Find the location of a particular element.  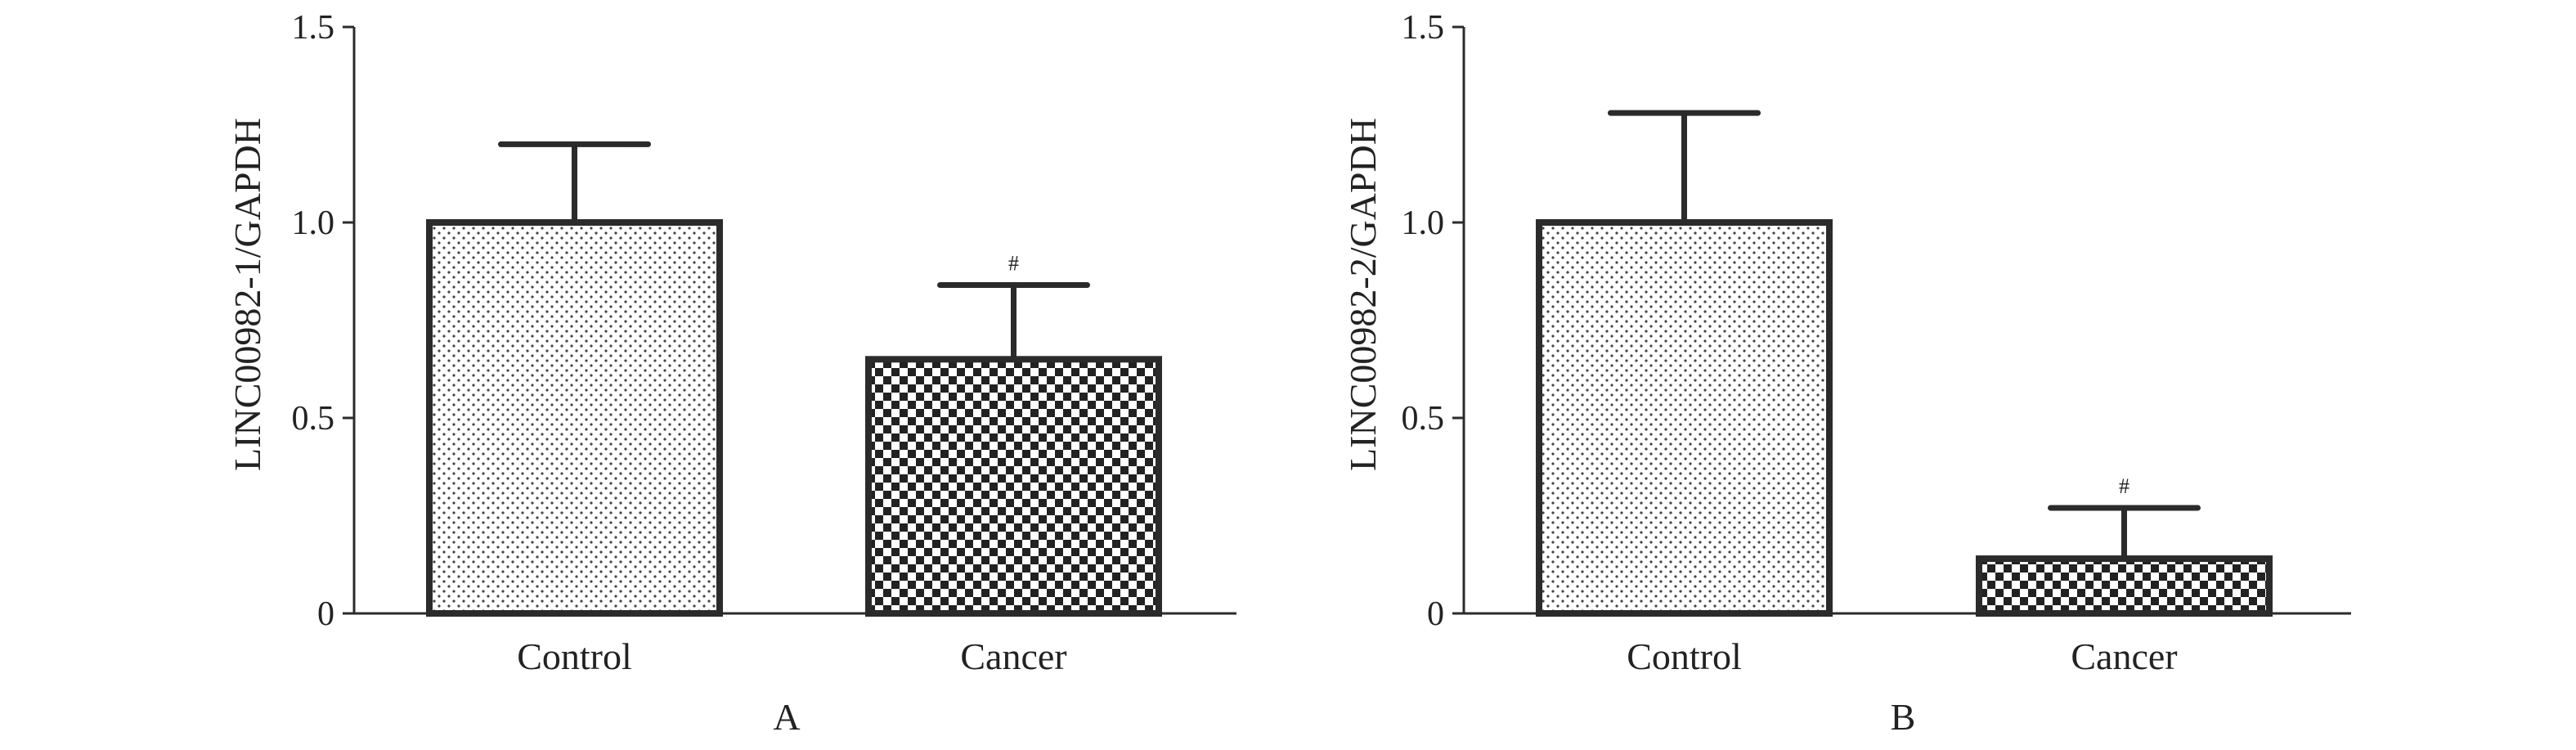

panel-label: A is located at coordinates (787, 717).